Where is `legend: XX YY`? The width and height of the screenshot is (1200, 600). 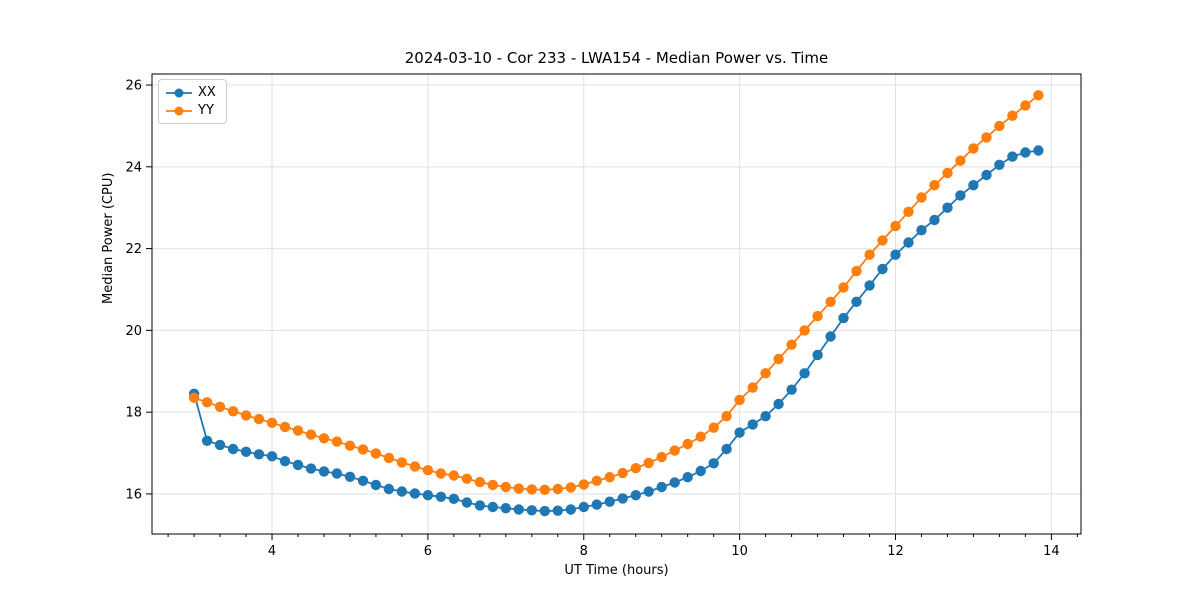 legend: XX YY is located at coordinates (192, 101).